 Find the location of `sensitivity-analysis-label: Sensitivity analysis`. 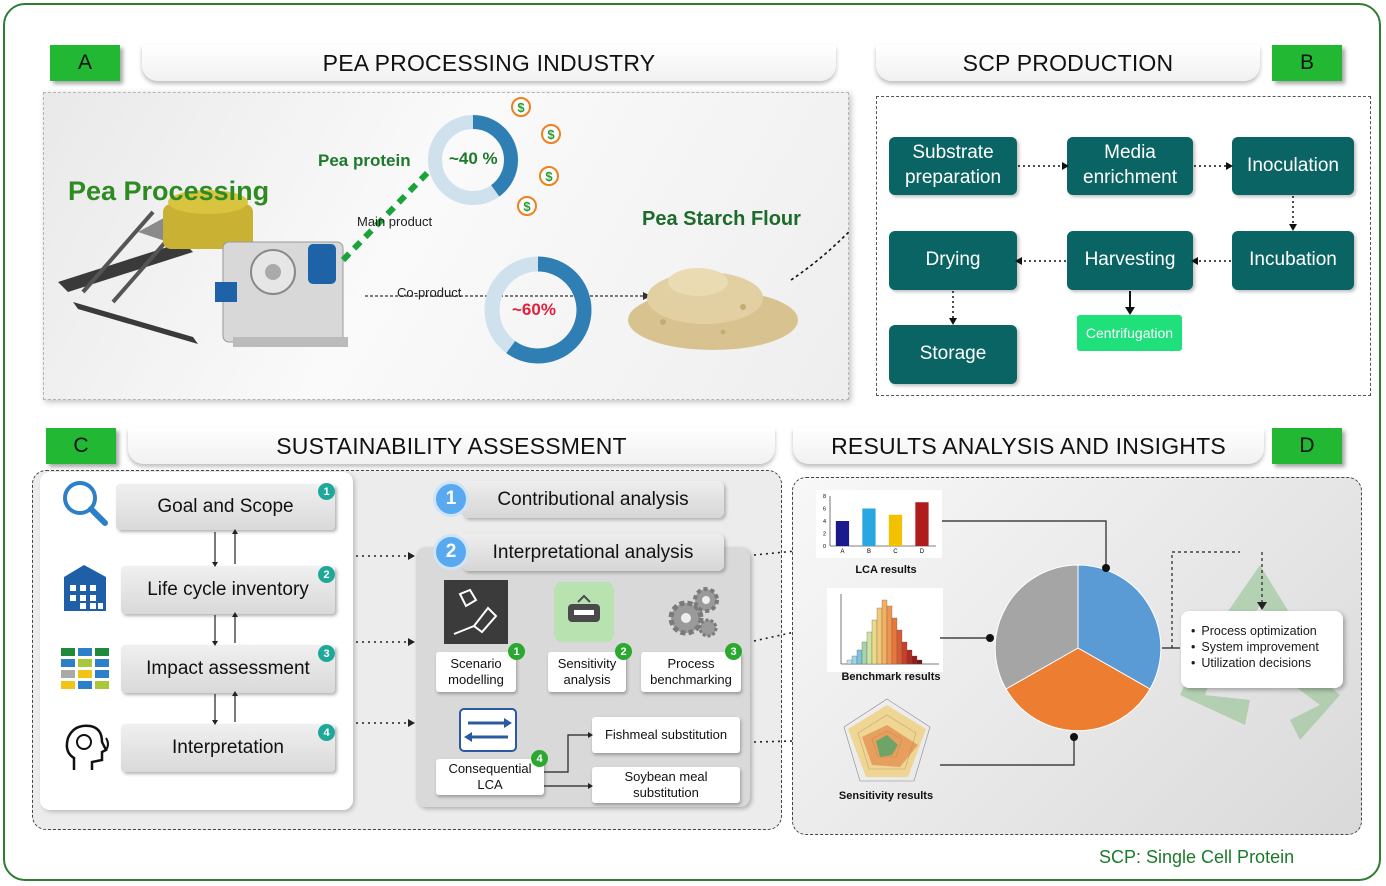

sensitivity-analysis-label: Sensitivity analysis is located at coordinates (587, 672).